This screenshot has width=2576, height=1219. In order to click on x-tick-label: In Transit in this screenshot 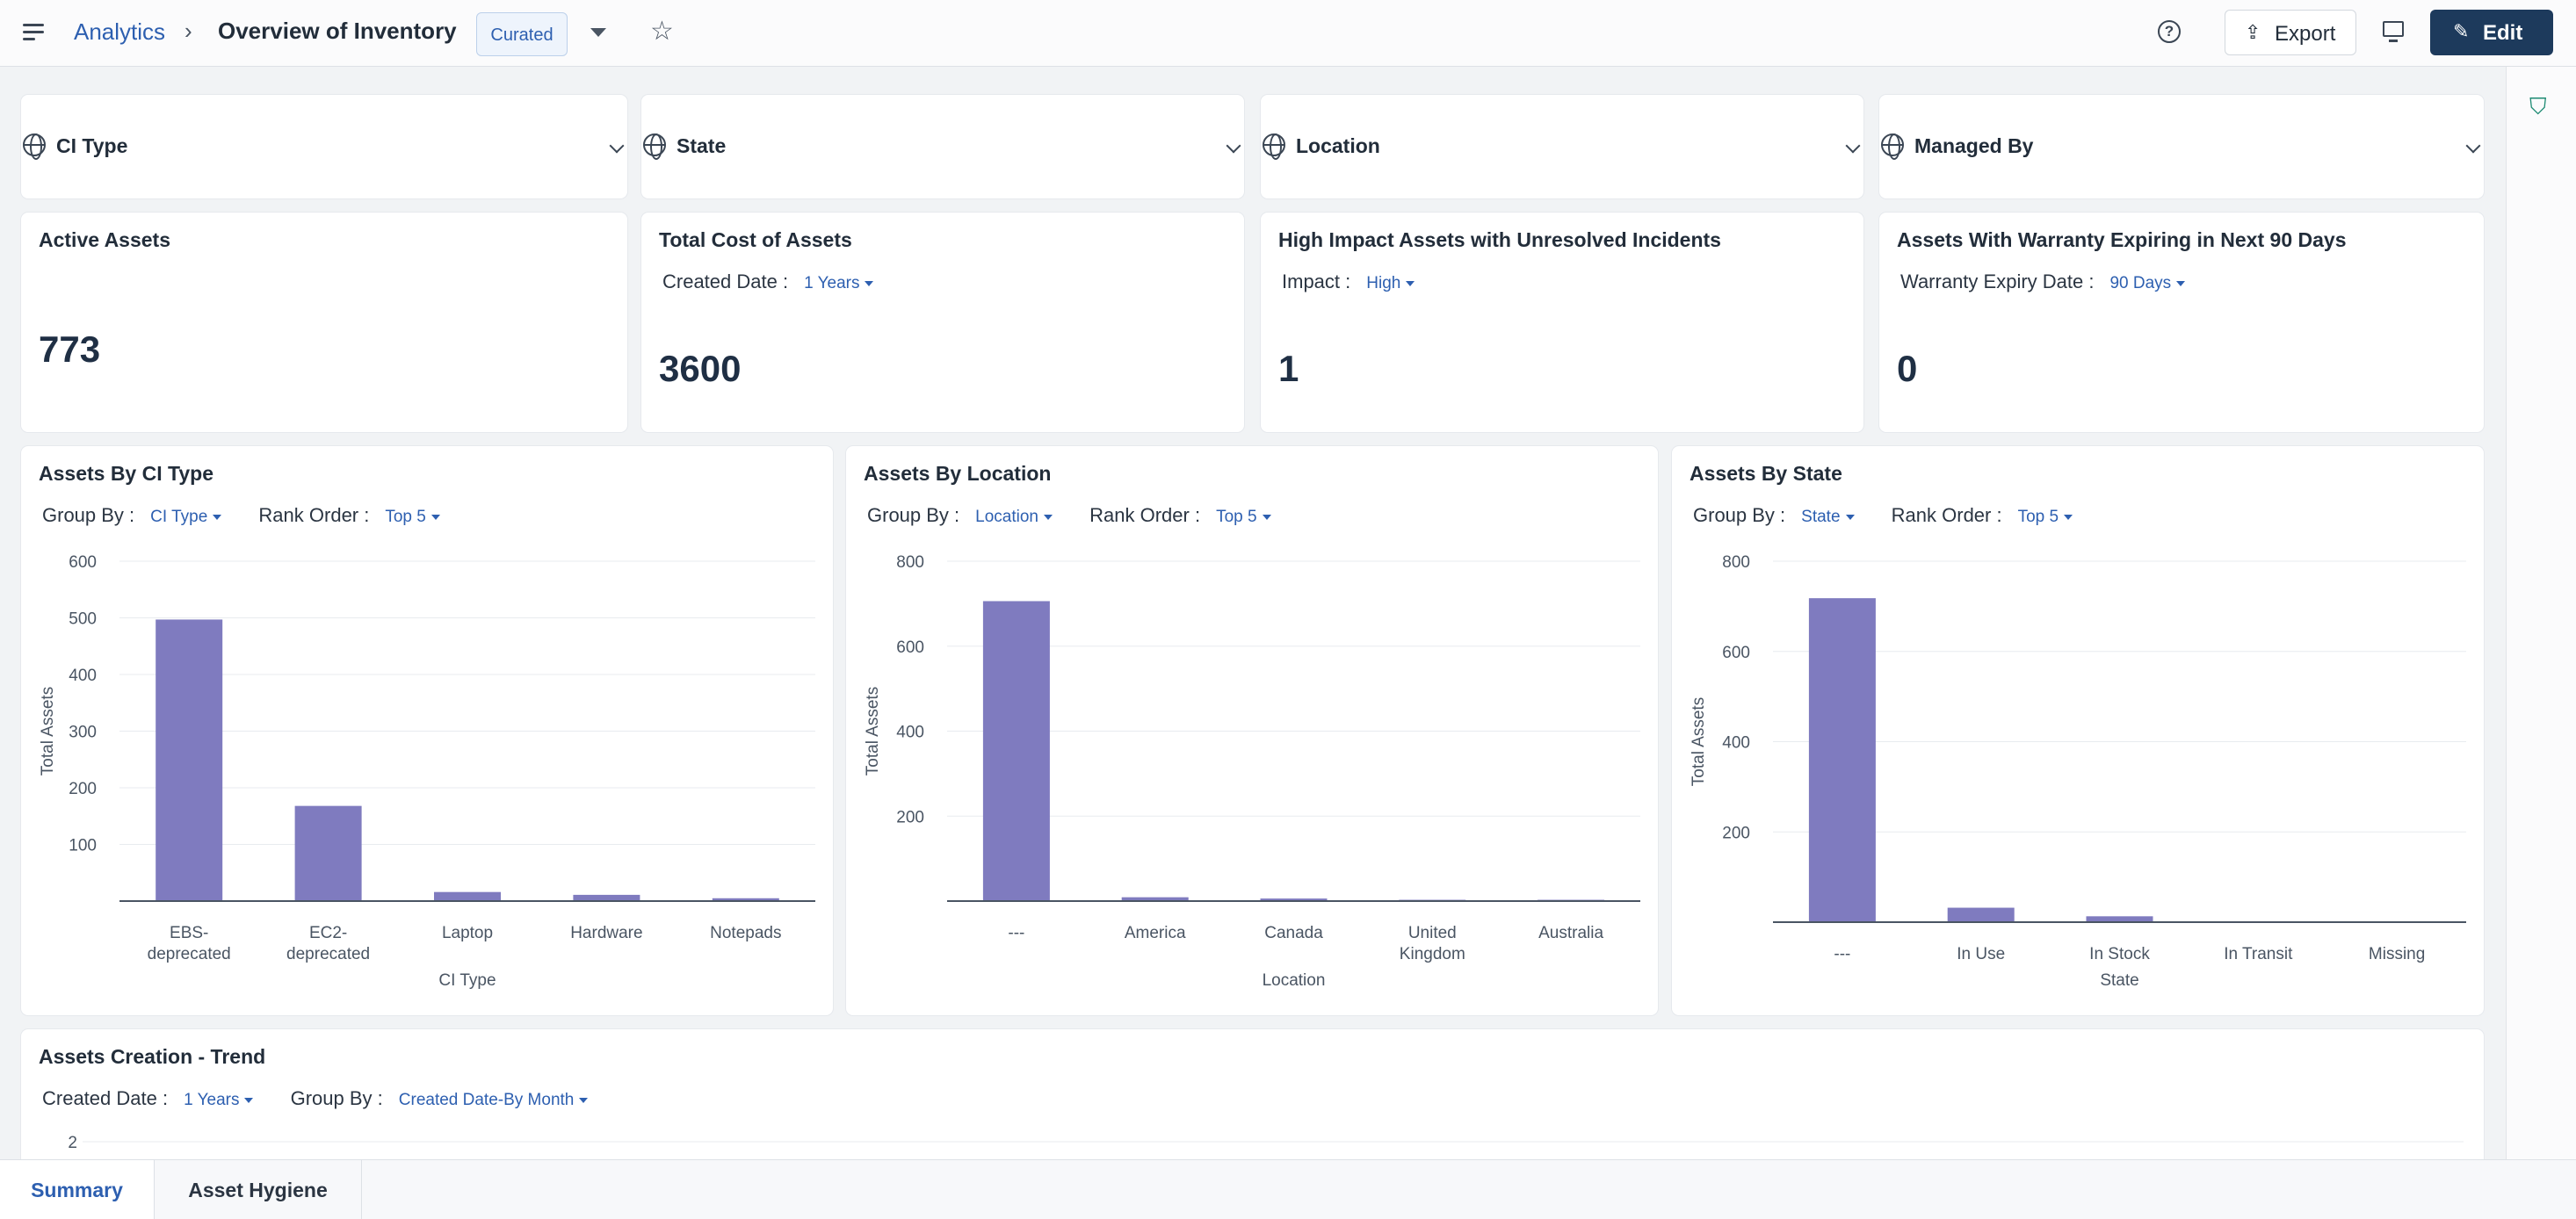, I will do `click(2258, 954)`.